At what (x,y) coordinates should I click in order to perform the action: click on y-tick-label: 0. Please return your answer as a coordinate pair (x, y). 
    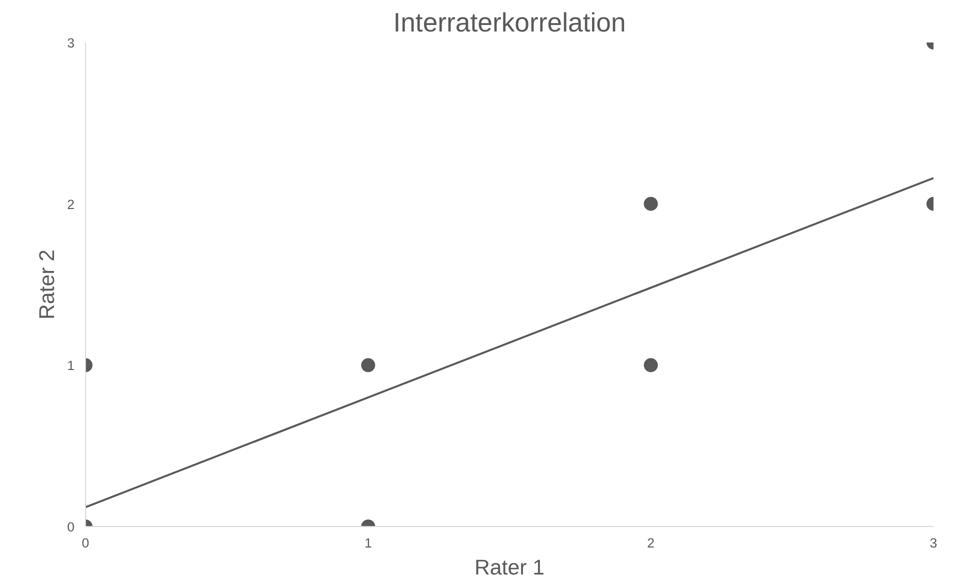
    Looking at the image, I should click on (71, 527).